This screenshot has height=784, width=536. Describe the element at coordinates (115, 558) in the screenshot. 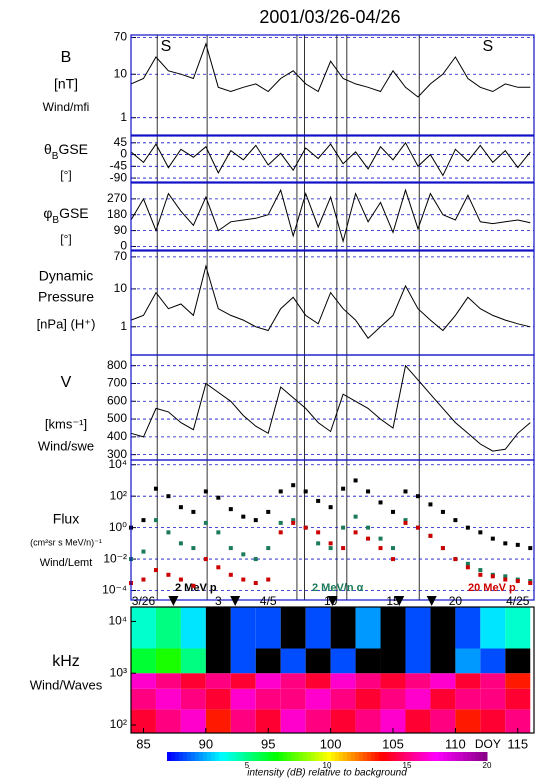

I see `y-tick-label: 10⁻²` at that location.